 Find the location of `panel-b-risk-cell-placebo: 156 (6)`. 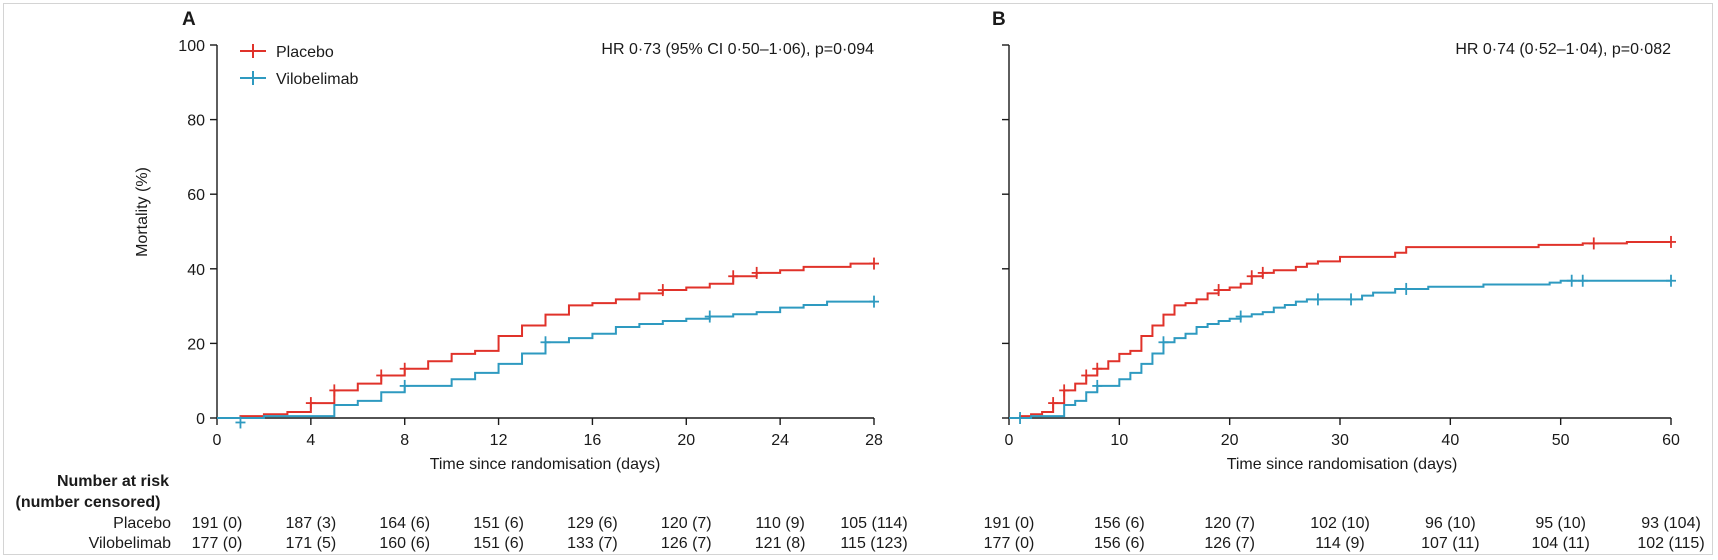

panel-b-risk-cell-placebo: 156 (6) is located at coordinates (1119, 523).